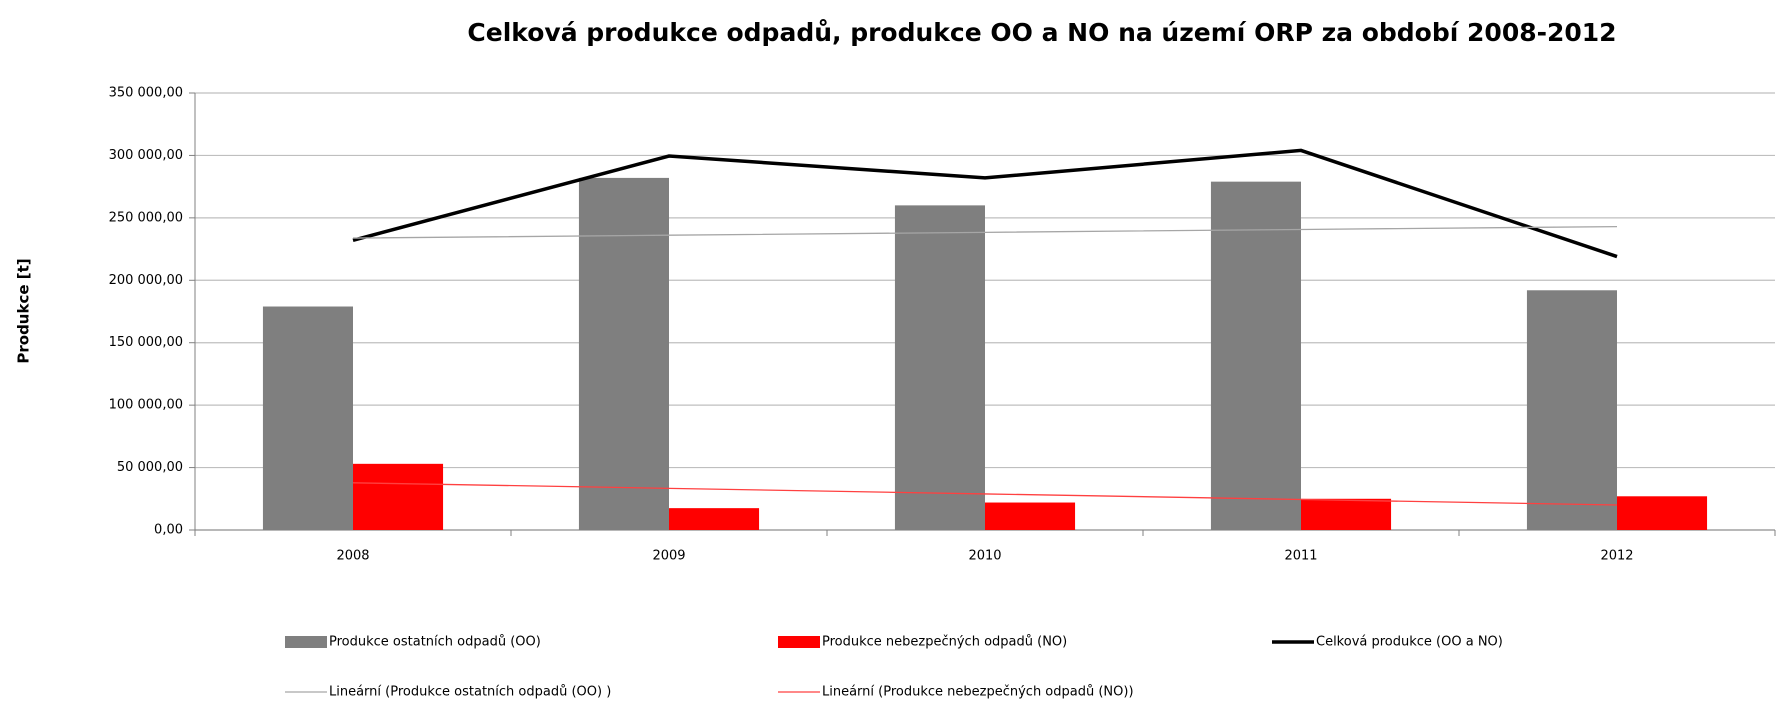 The width and height of the screenshot is (1780, 703). What do you see at coordinates (352, 556) in the screenshot?
I see `x-tick-label: 2008` at bounding box center [352, 556].